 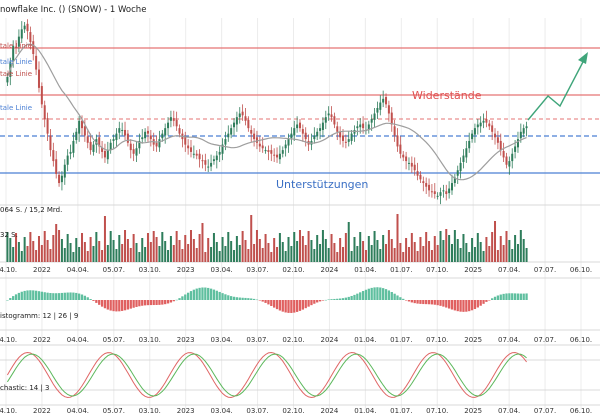 What do you see at coordinates (8, 340) in the screenshot?
I see `x-tick-label: 04.10.` at bounding box center [8, 340].